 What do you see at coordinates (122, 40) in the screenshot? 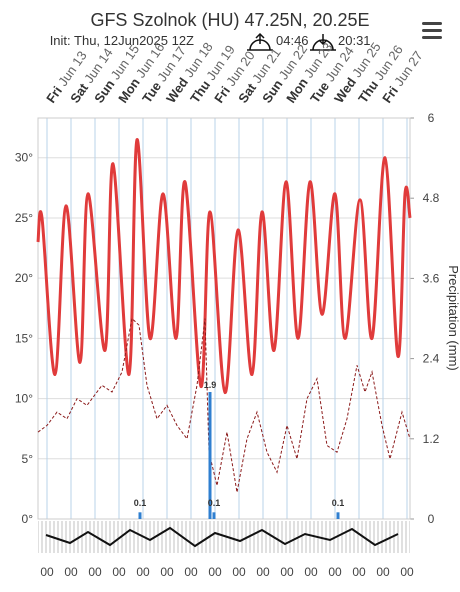
I see `init-time: Init: Thu, 12Jun2025 12Z` at bounding box center [122, 40].